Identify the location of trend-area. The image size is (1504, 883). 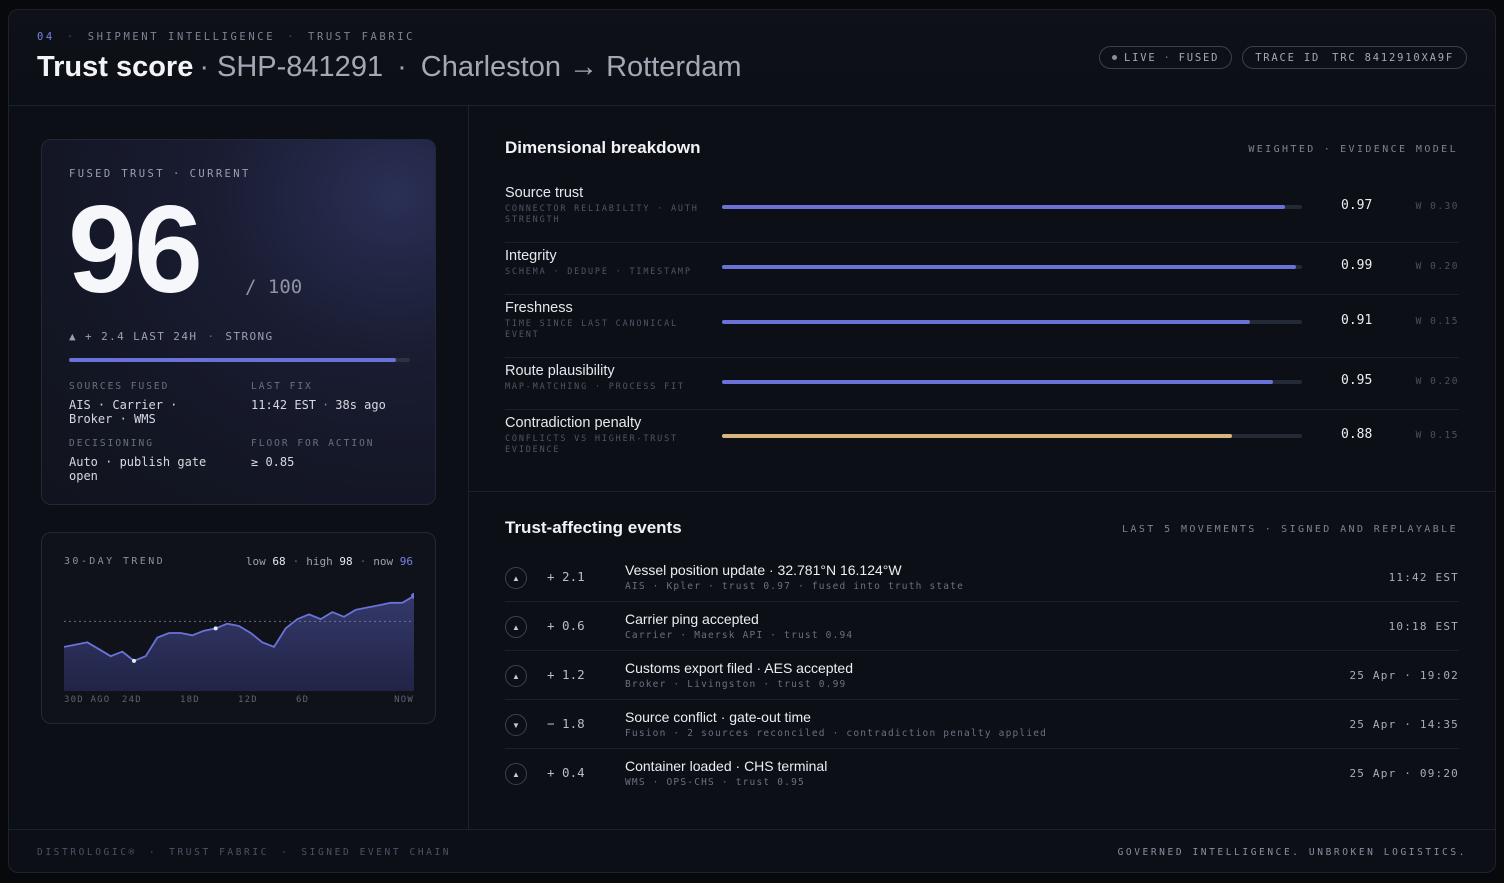
(239, 643).